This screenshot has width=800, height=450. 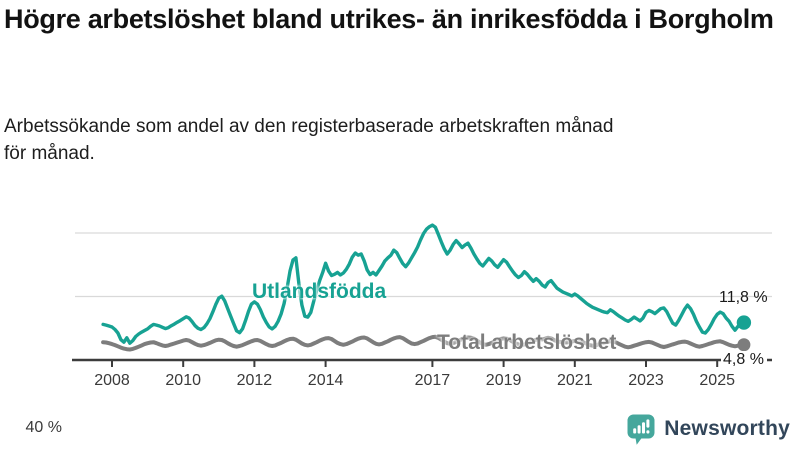 What do you see at coordinates (646, 380) in the screenshot?
I see `svg-text: 2023` at bounding box center [646, 380].